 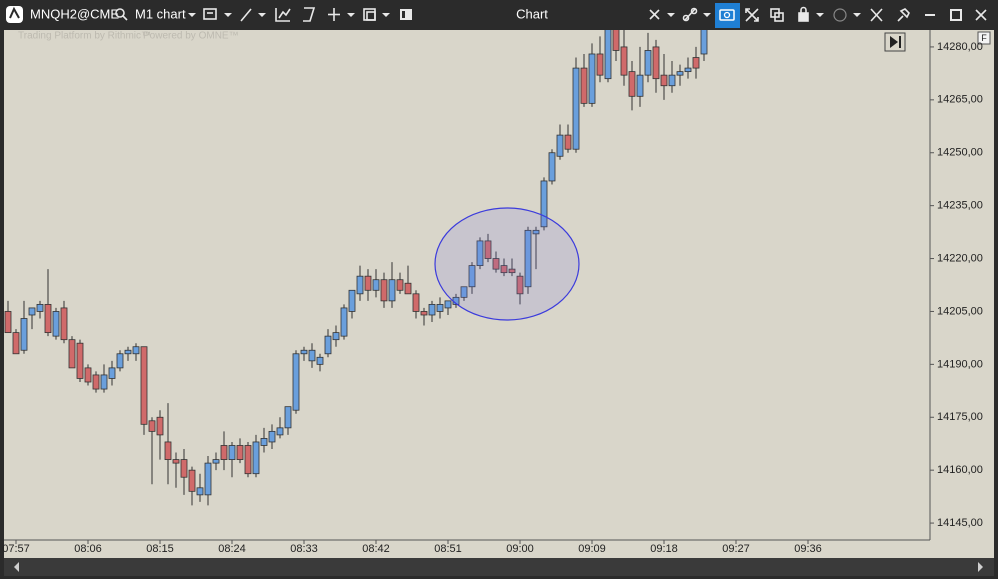 I want to click on window-border, so click(x=499, y=577).